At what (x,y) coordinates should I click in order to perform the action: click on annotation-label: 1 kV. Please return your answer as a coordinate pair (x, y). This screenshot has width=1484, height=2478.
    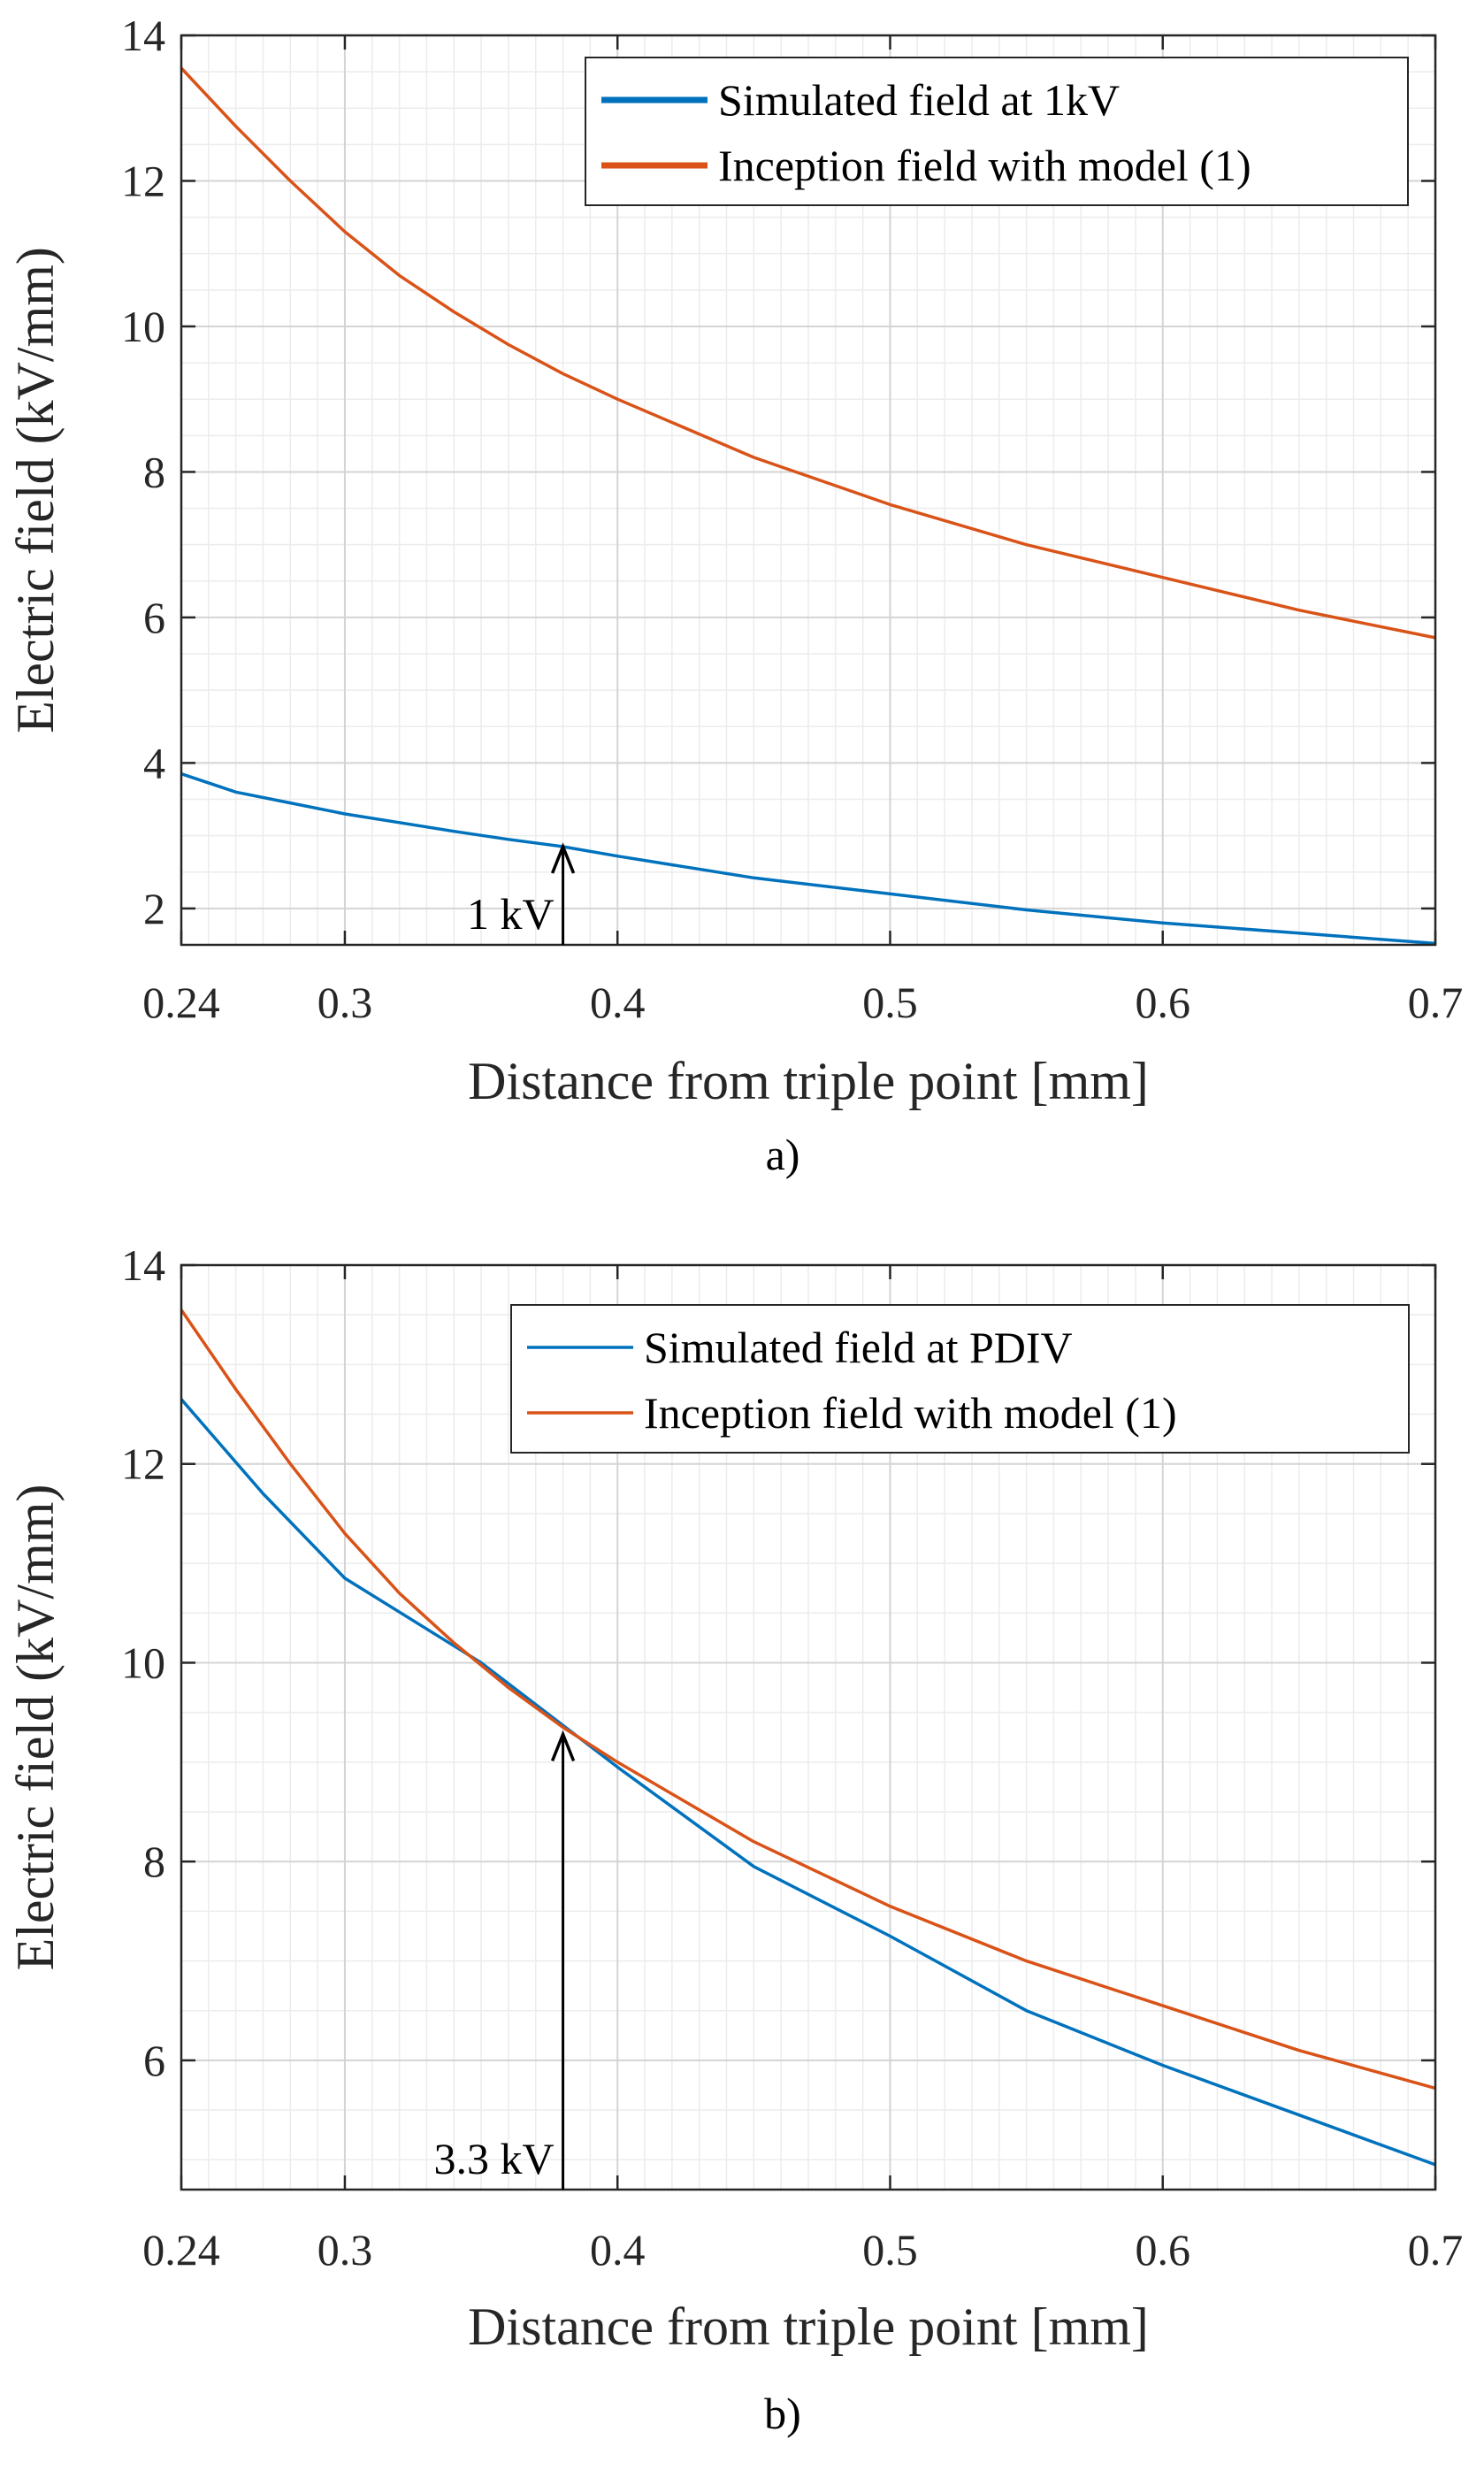
    Looking at the image, I should click on (511, 914).